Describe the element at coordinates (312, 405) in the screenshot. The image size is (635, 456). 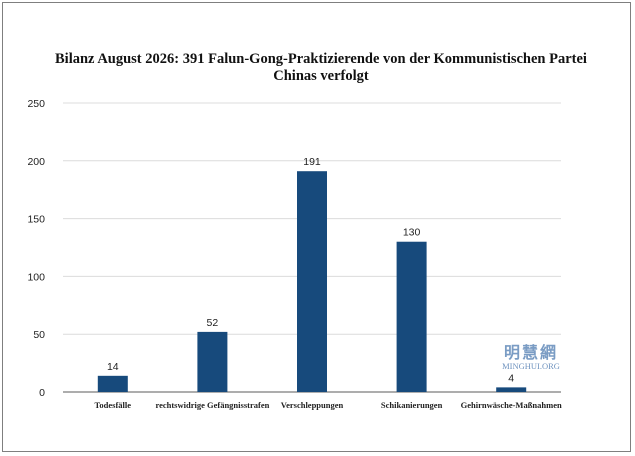
I see `x-category-label: Verschleppungen` at that location.